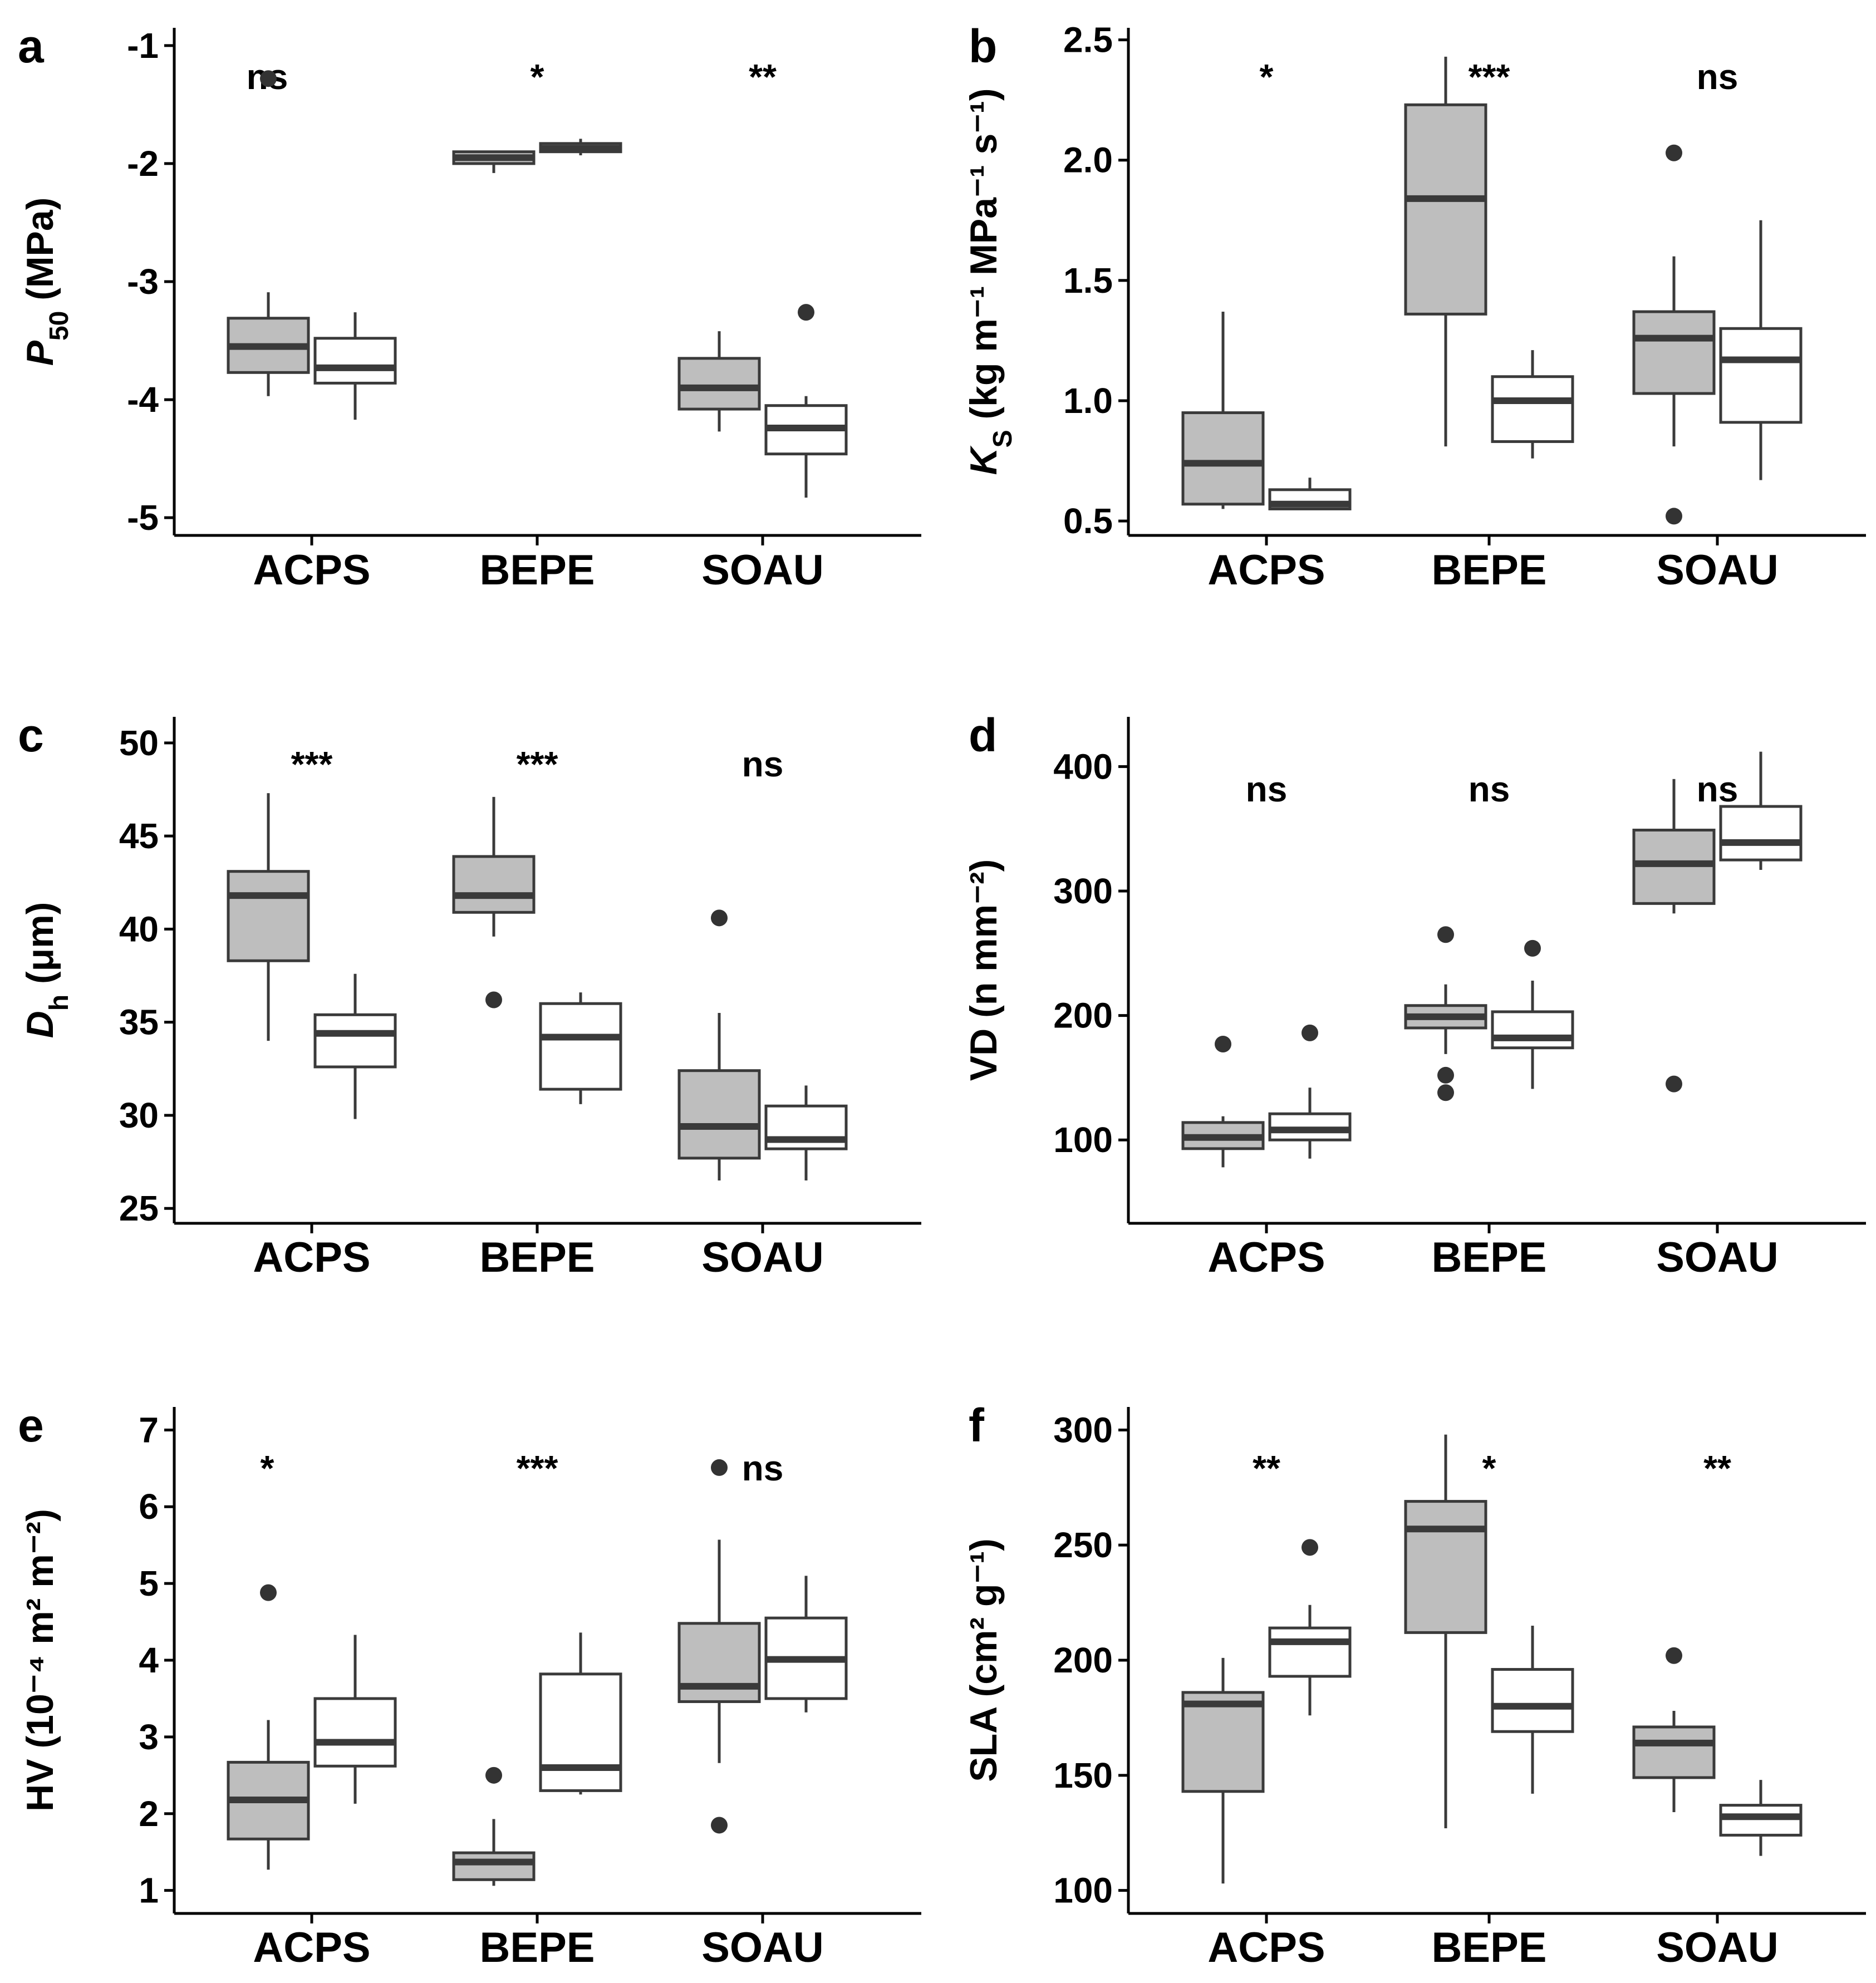 Image resolution: width=1876 pixels, height=1983 pixels. I want to click on y-title-unit: (n mm⁻²), so click(983, 944).